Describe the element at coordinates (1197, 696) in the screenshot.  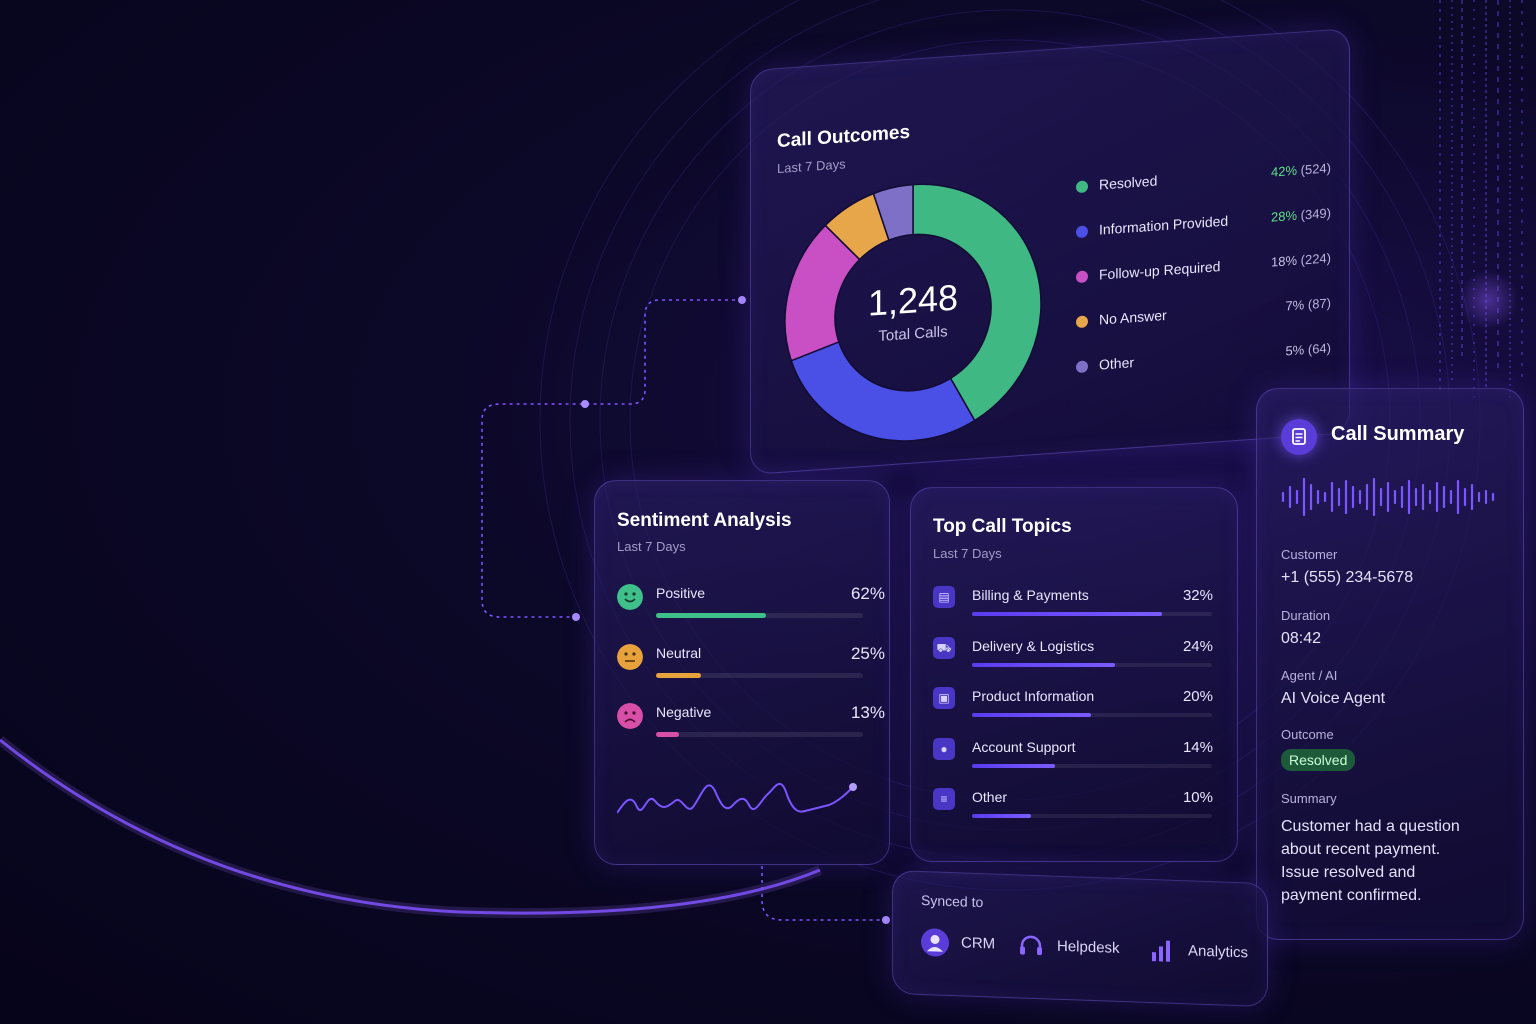
I see `topic-pct: 20%` at that location.